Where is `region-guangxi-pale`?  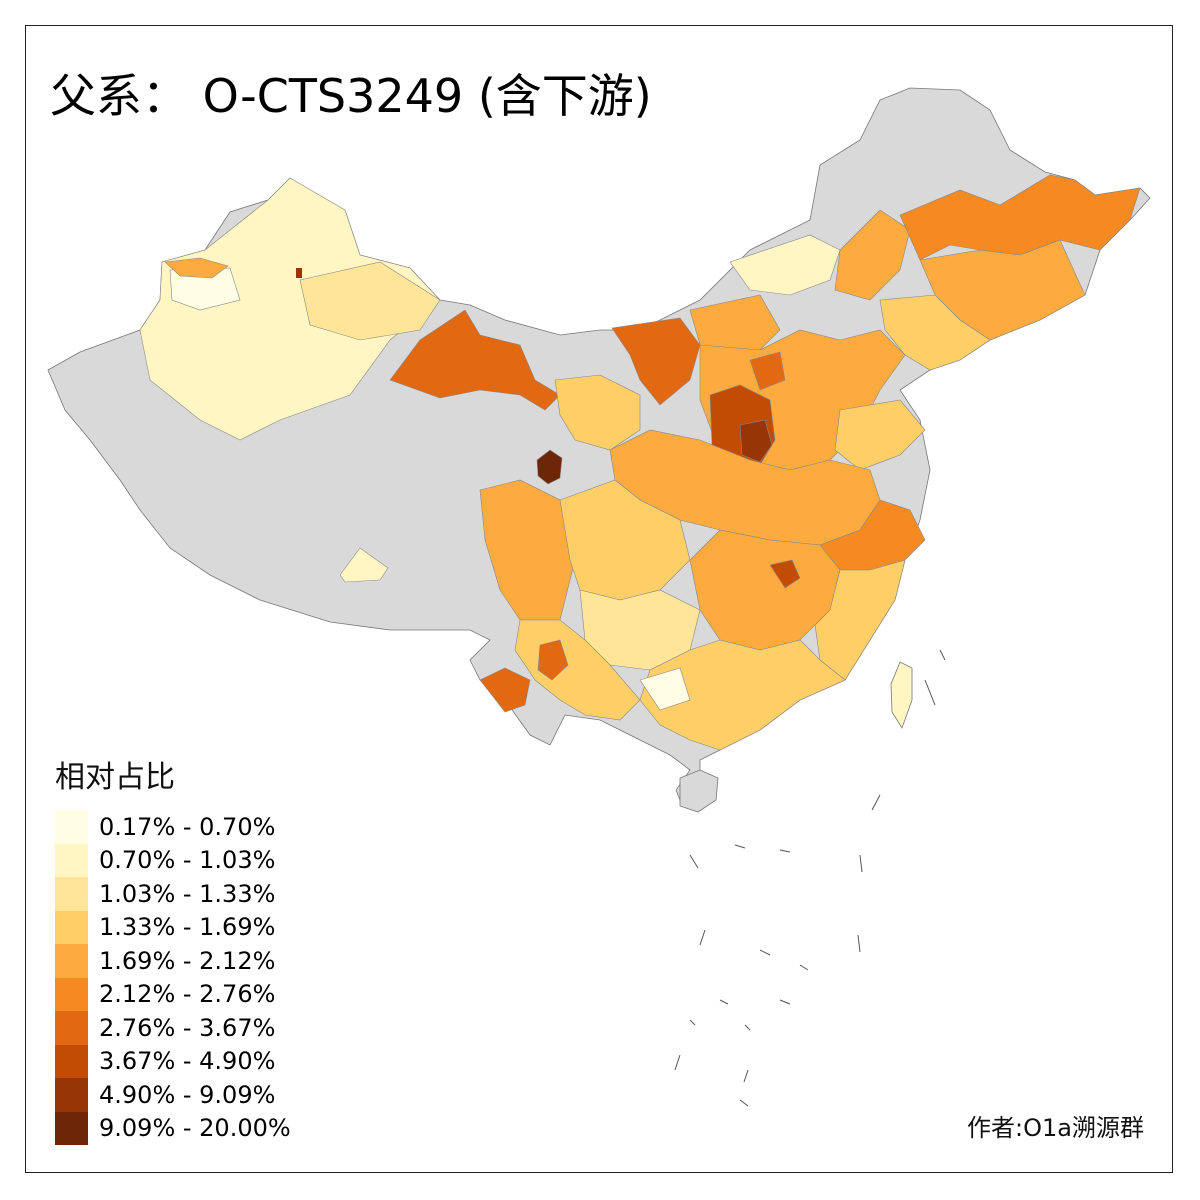
region-guangxi-pale is located at coordinates (665, 689).